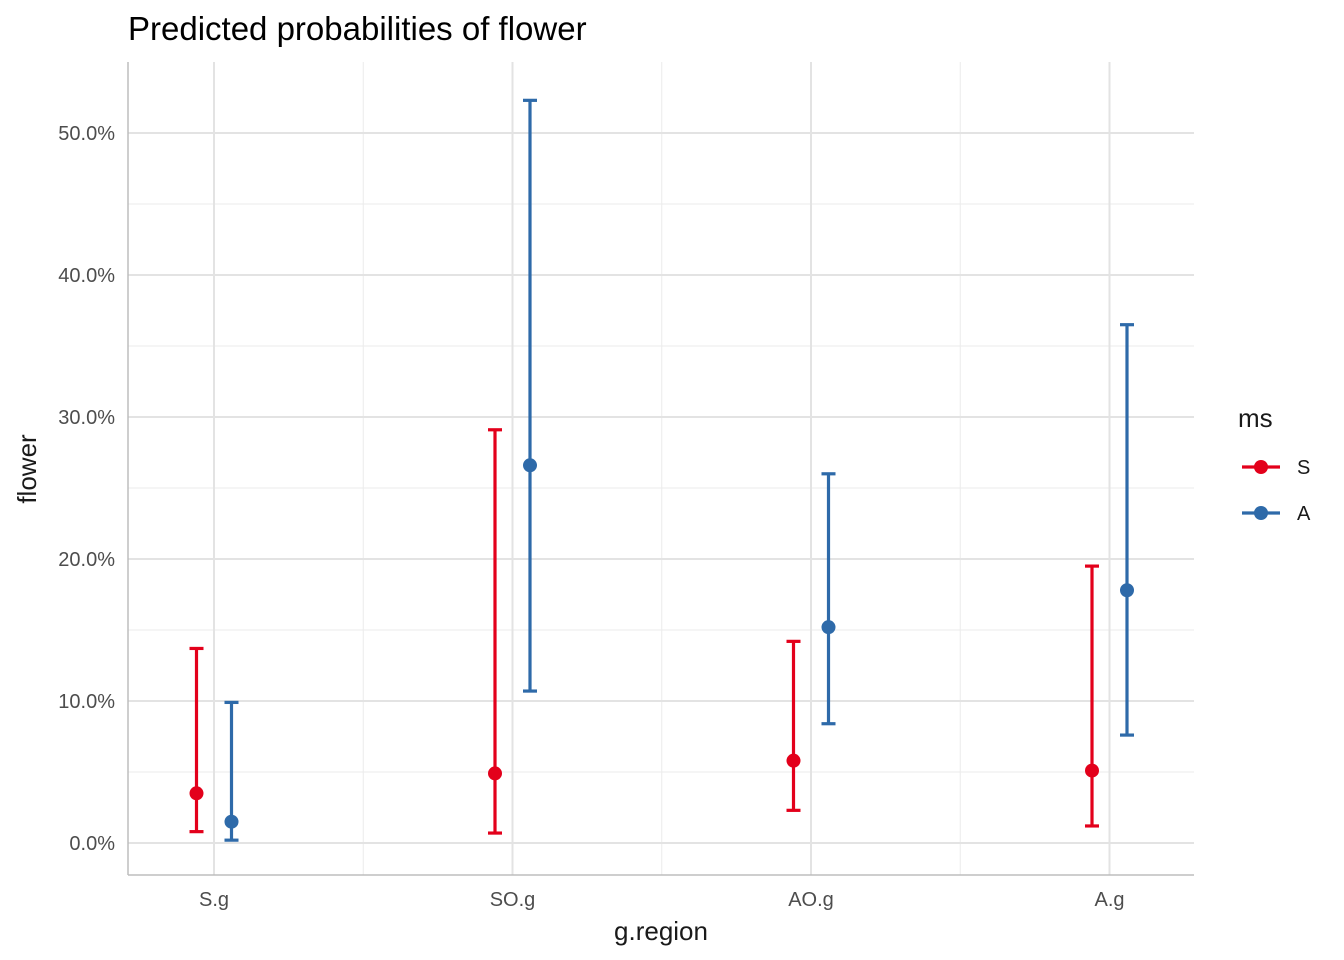 The image size is (1344, 960). I want to click on legend-label-A: A, so click(1304, 514).